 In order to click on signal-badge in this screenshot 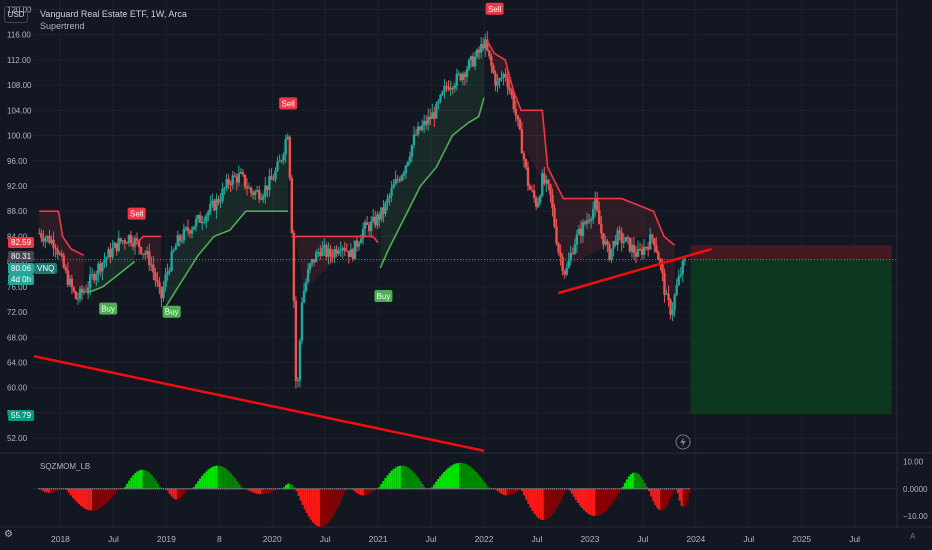, I will do `click(136, 213)`.